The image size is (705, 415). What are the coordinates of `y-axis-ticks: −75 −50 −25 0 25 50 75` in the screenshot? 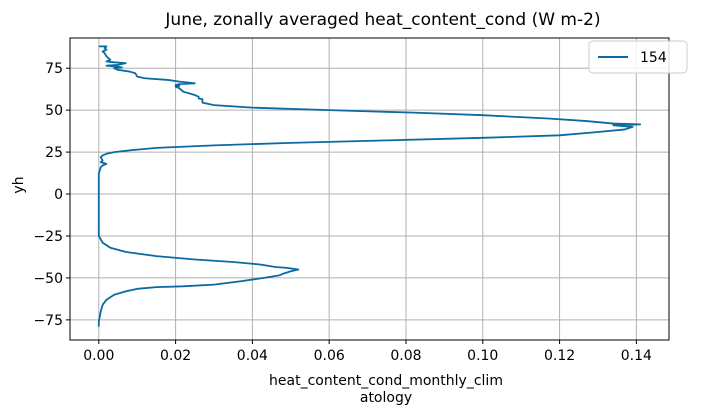 It's located at (51, 195).